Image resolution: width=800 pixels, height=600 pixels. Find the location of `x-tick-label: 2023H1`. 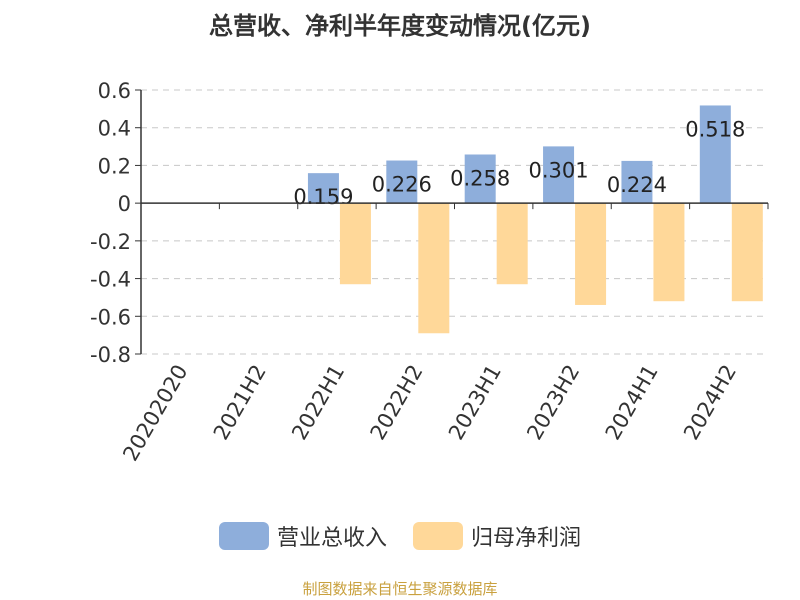

x-tick-label: 2023H1 is located at coordinates (475, 403).